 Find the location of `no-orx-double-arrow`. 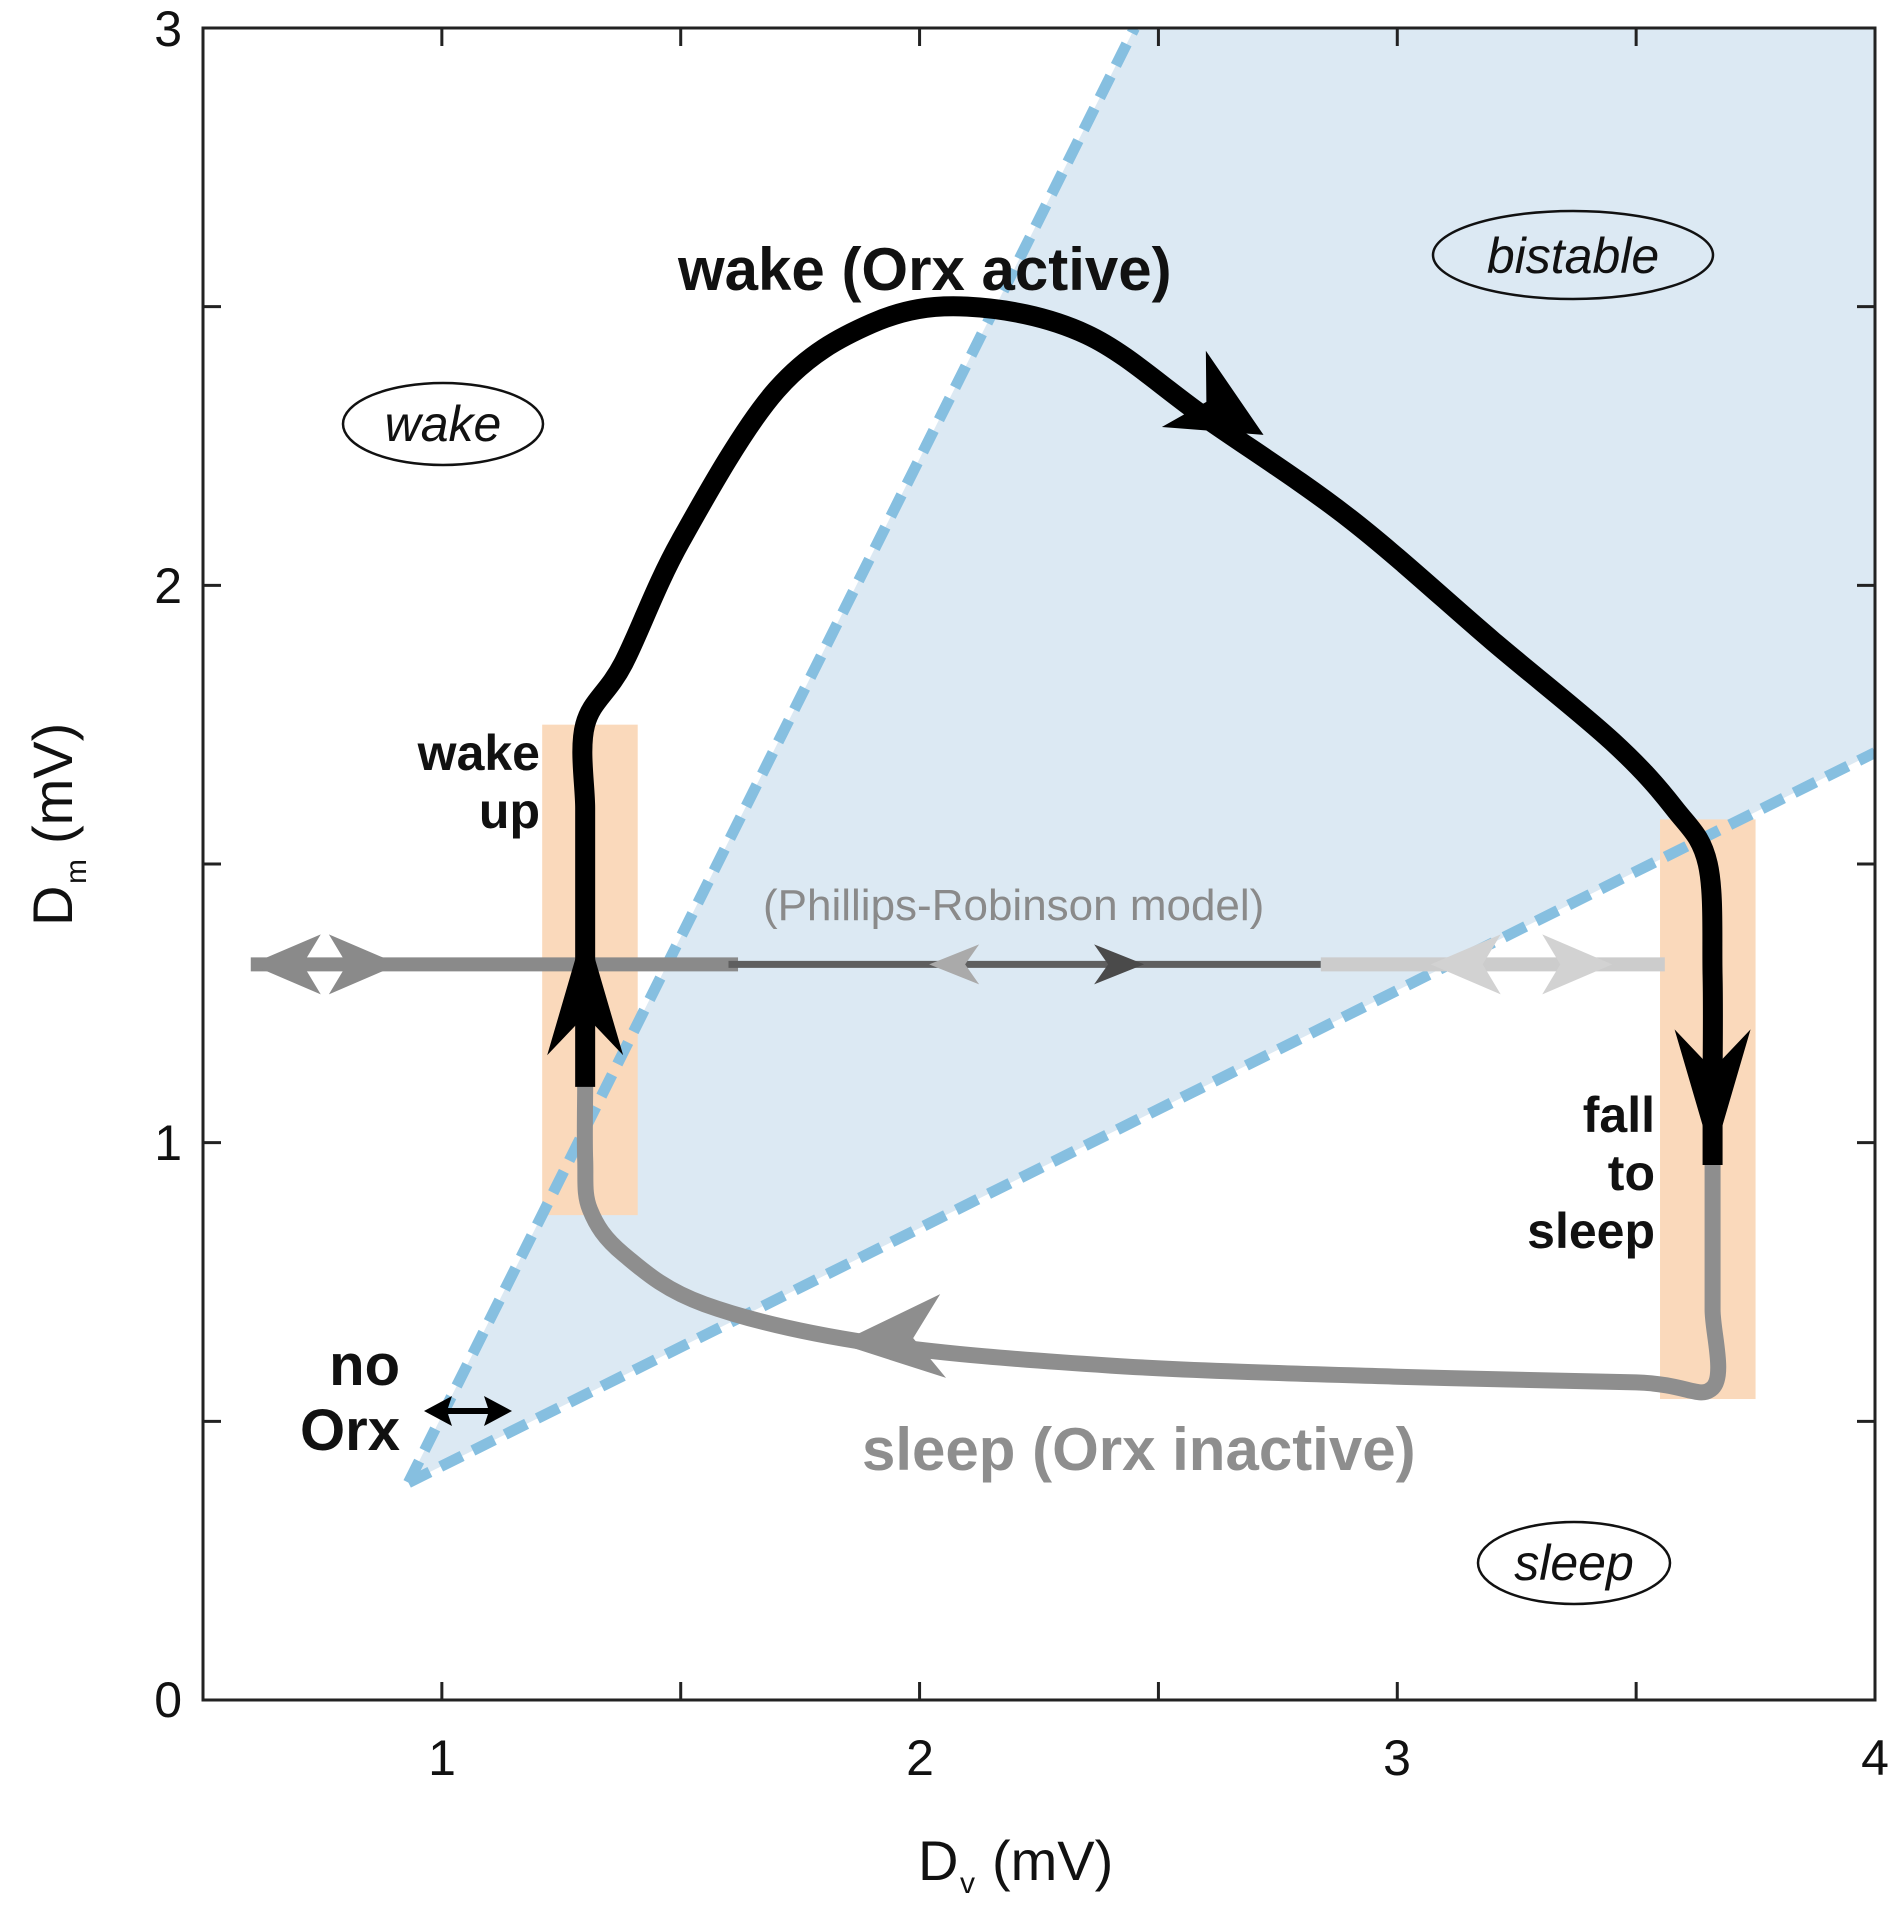

no-orx-double-arrow is located at coordinates (468, 1411).